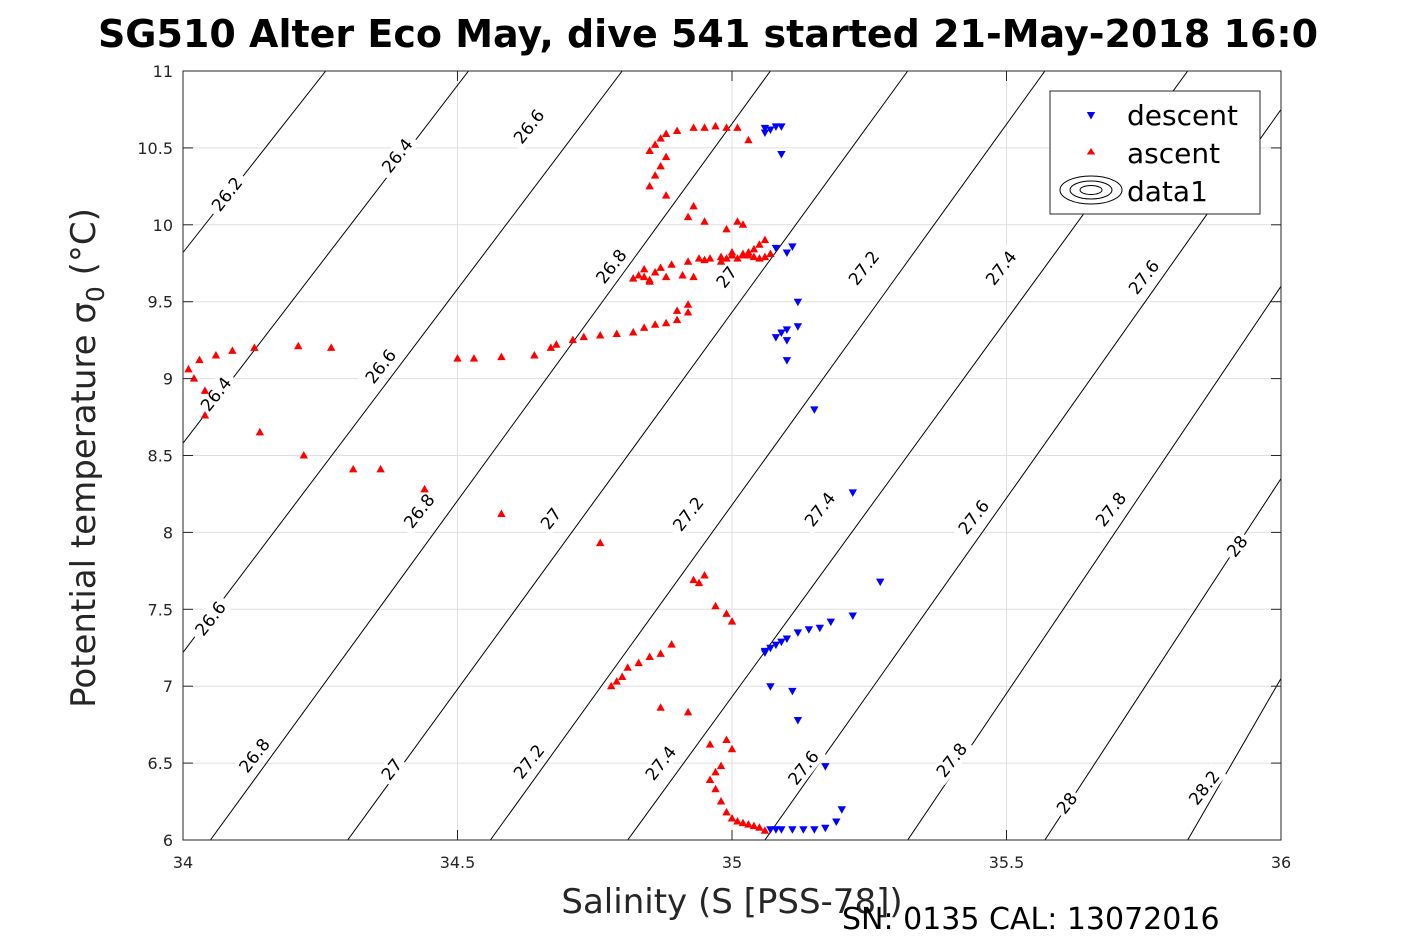 The height and width of the screenshot is (945, 1417). I want to click on legend-ascent-marker, so click(1091, 151).